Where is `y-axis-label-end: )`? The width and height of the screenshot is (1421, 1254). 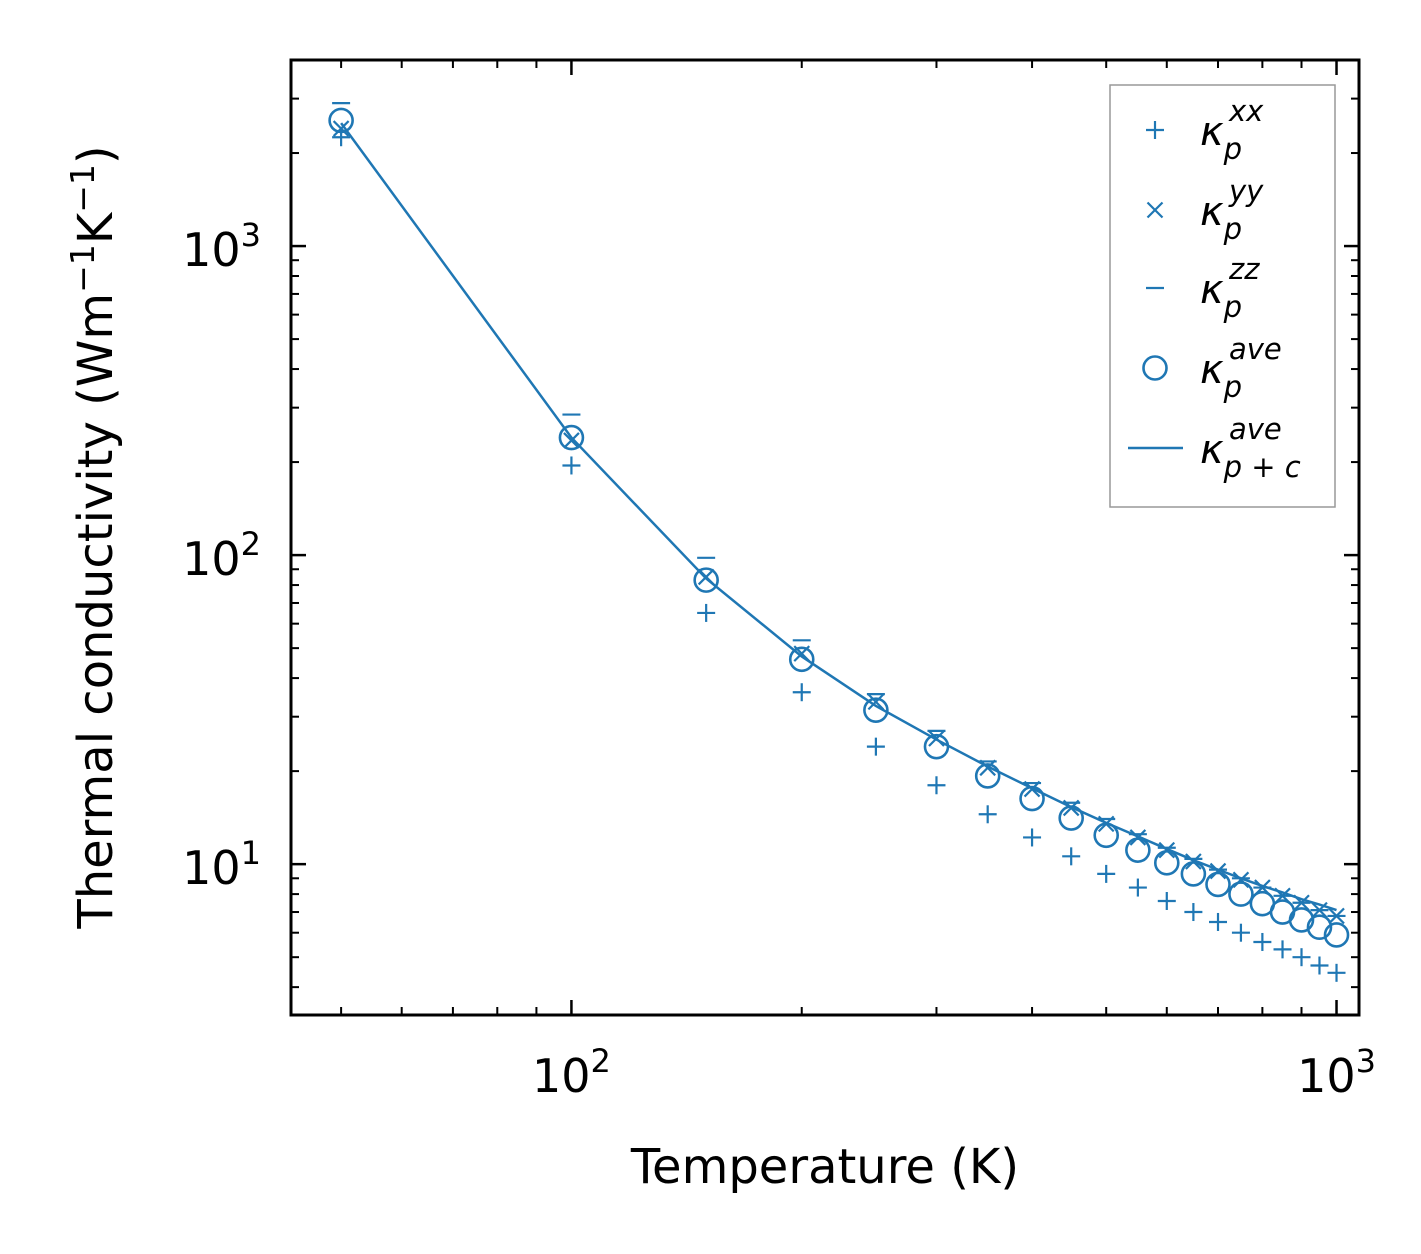 y-axis-label-end: ) is located at coordinates (96, 154).